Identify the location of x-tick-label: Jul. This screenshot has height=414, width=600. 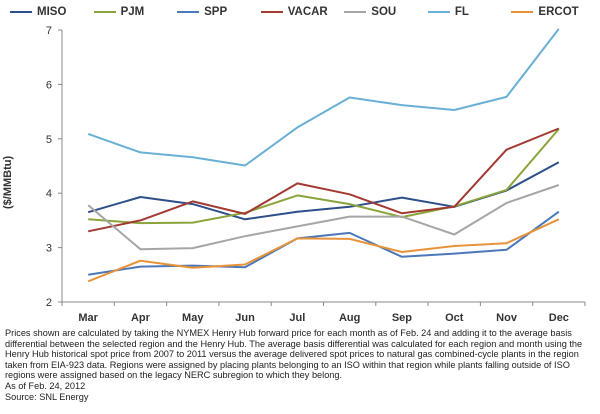
(297, 318).